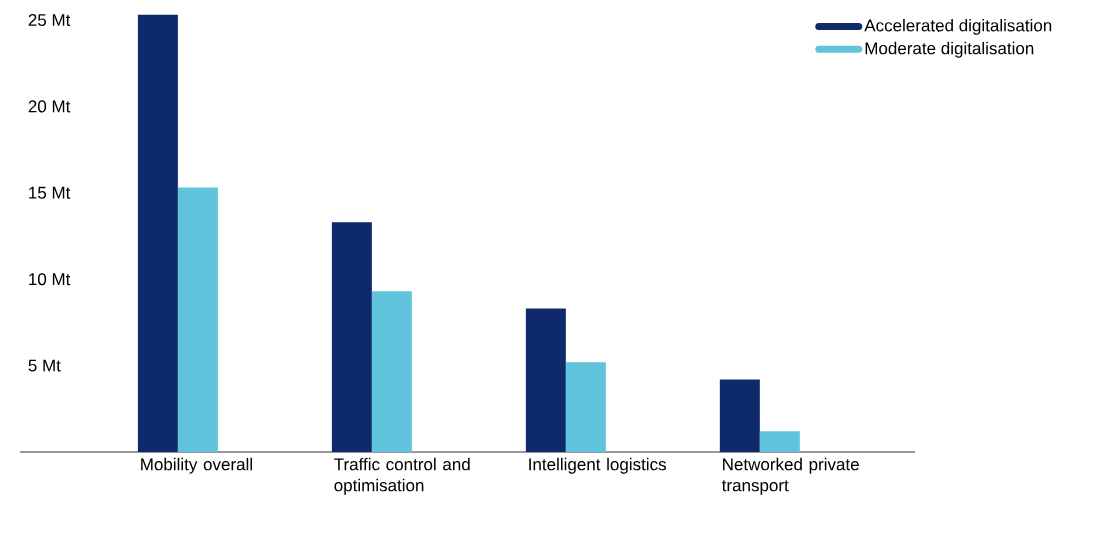 The image size is (1116, 533). I want to click on y-tick-label: 25 Mt, so click(49, 20).